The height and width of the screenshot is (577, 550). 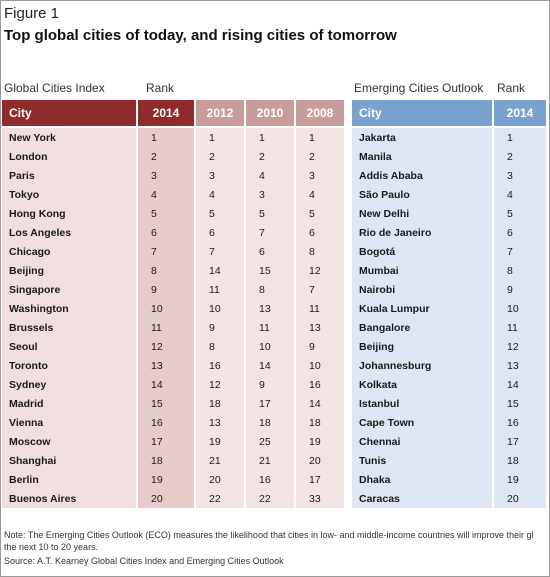 I want to click on gci-table-row: Los Angeles 6 6 7 6, so click(x=173, y=232).